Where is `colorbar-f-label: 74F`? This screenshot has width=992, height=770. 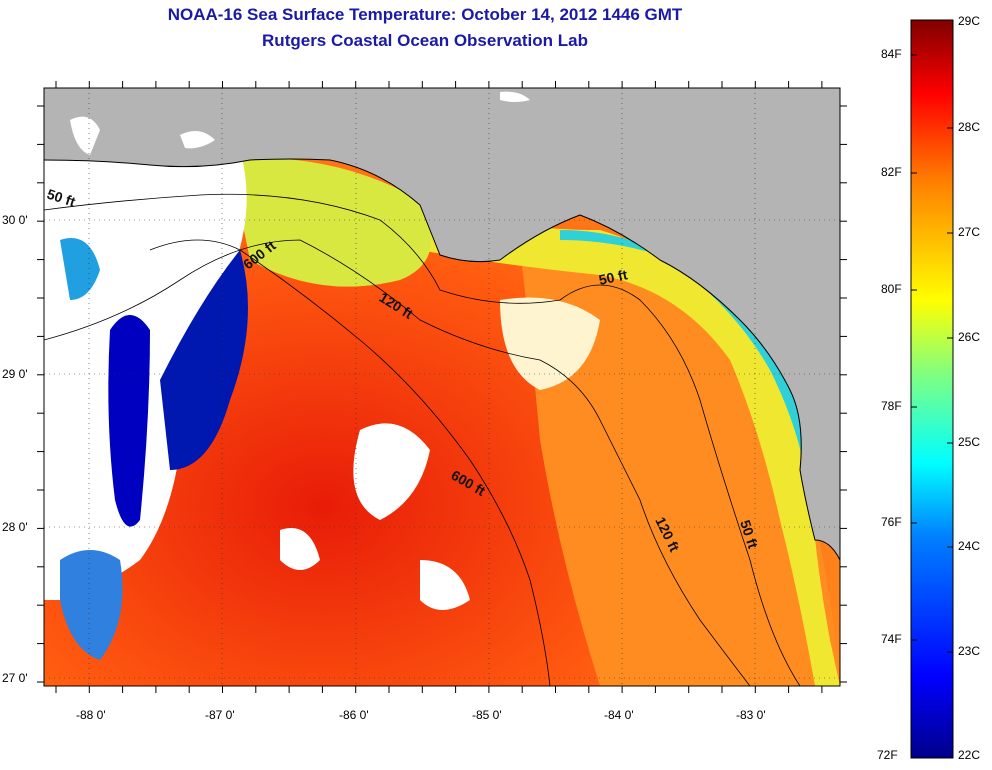 colorbar-f-label: 74F is located at coordinates (891, 639).